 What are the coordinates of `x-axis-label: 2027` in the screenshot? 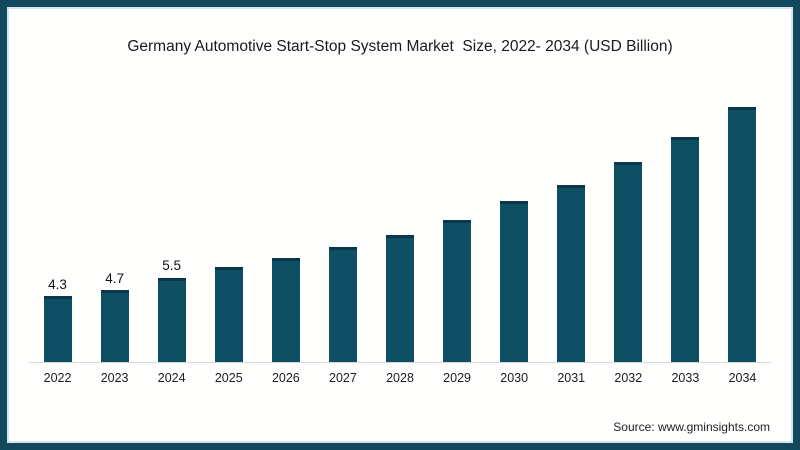 It's located at (343, 378).